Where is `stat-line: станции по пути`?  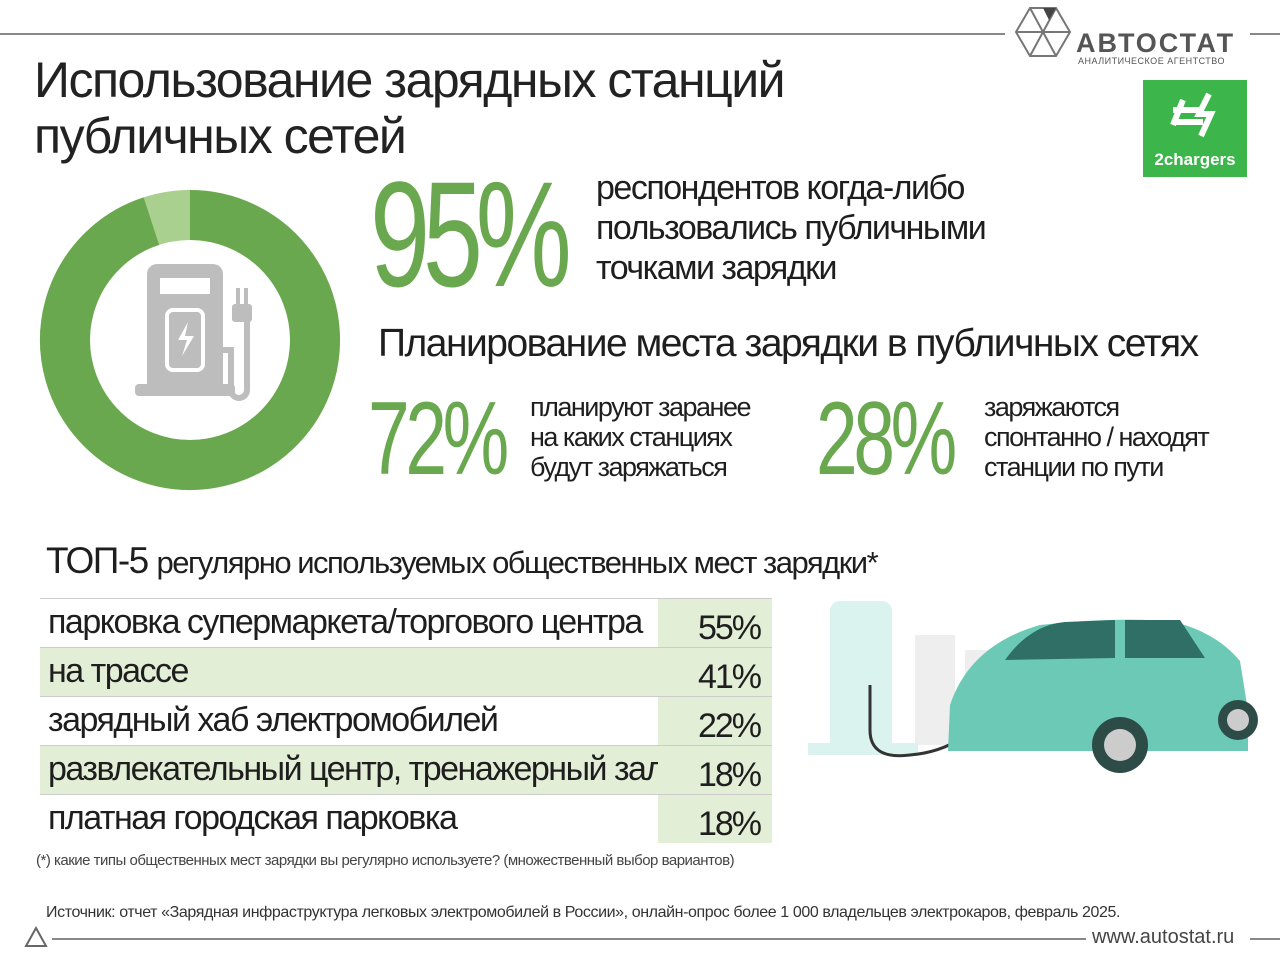
stat-line: станции по пути is located at coordinates (1074, 467).